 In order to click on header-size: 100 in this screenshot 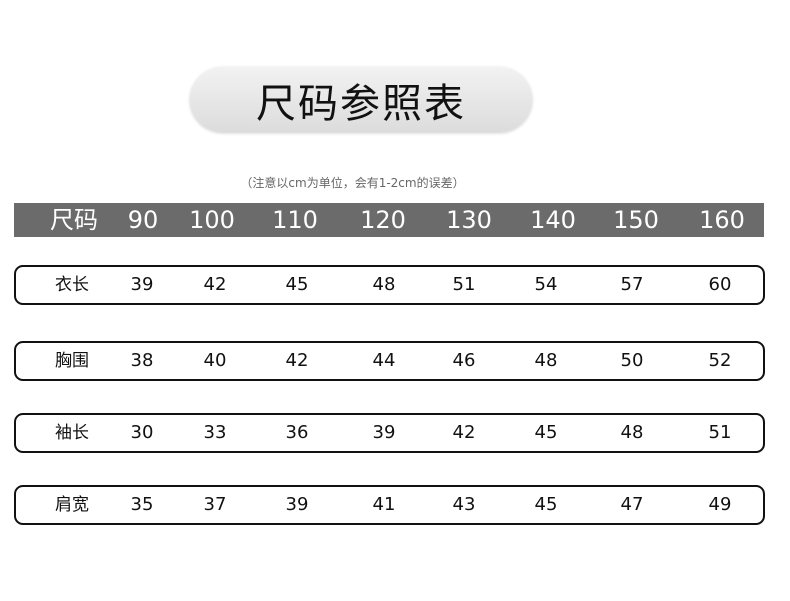, I will do `click(212, 220)`.